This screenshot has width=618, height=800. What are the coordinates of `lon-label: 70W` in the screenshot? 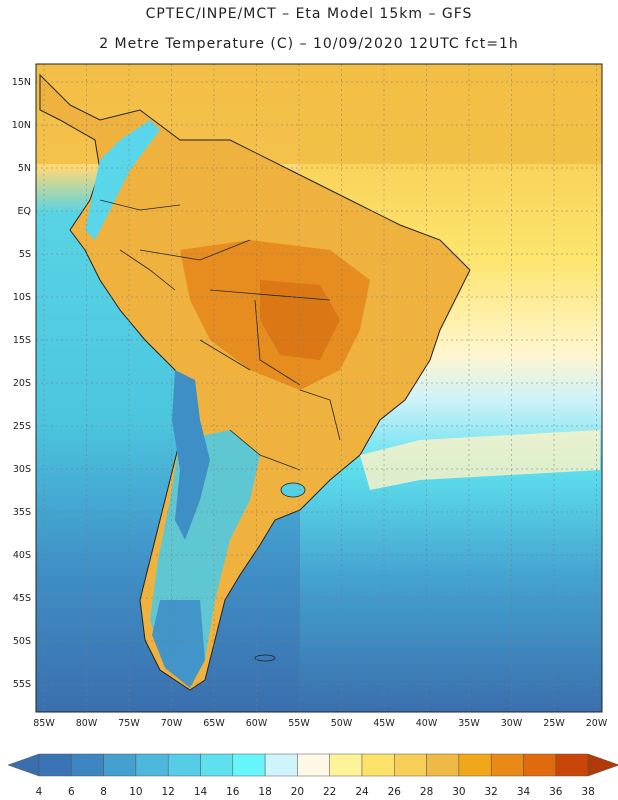 It's located at (172, 723).